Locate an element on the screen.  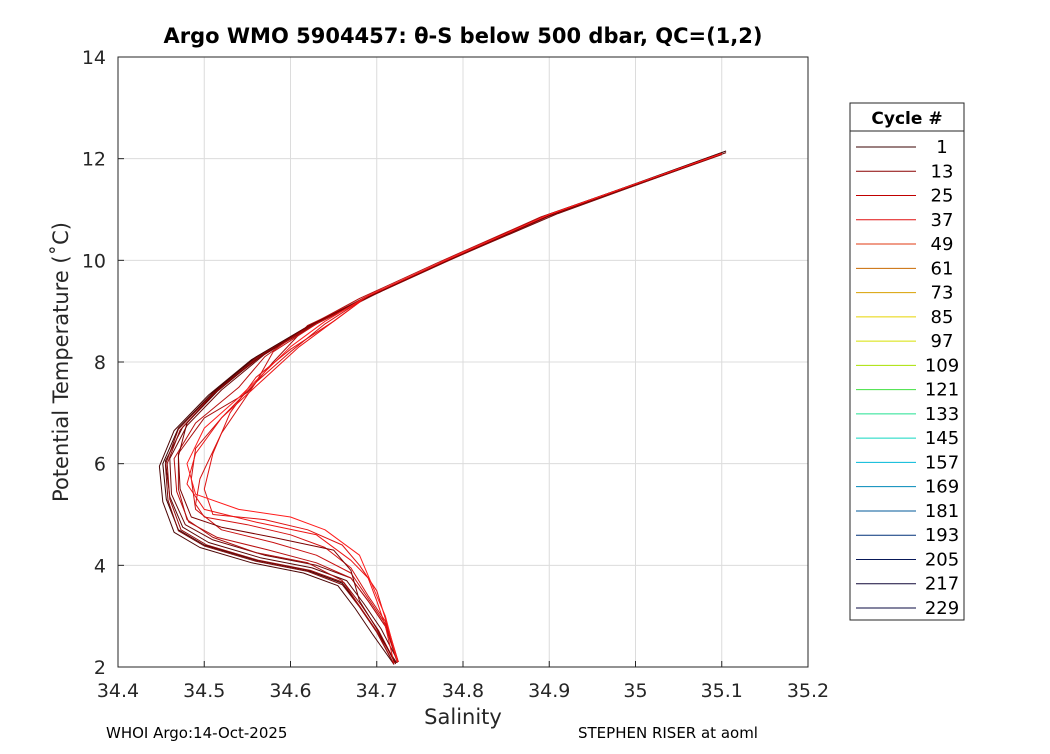
y-tick-label: 2 is located at coordinates (100, 668).